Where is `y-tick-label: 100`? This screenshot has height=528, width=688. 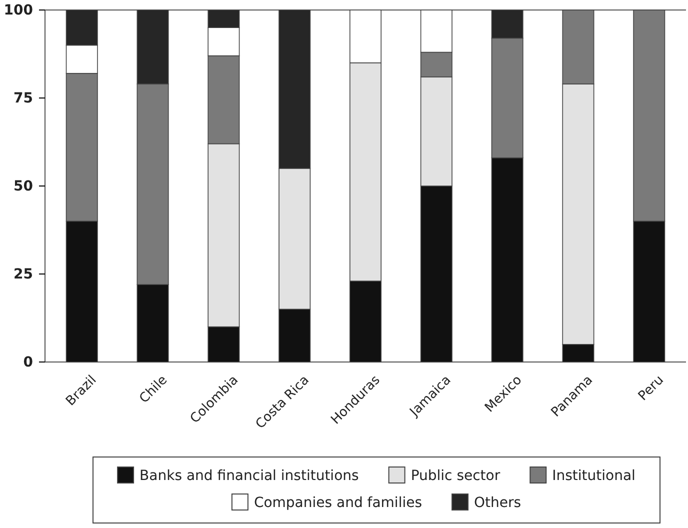
y-tick-label: 100 is located at coordinates (19, 10).